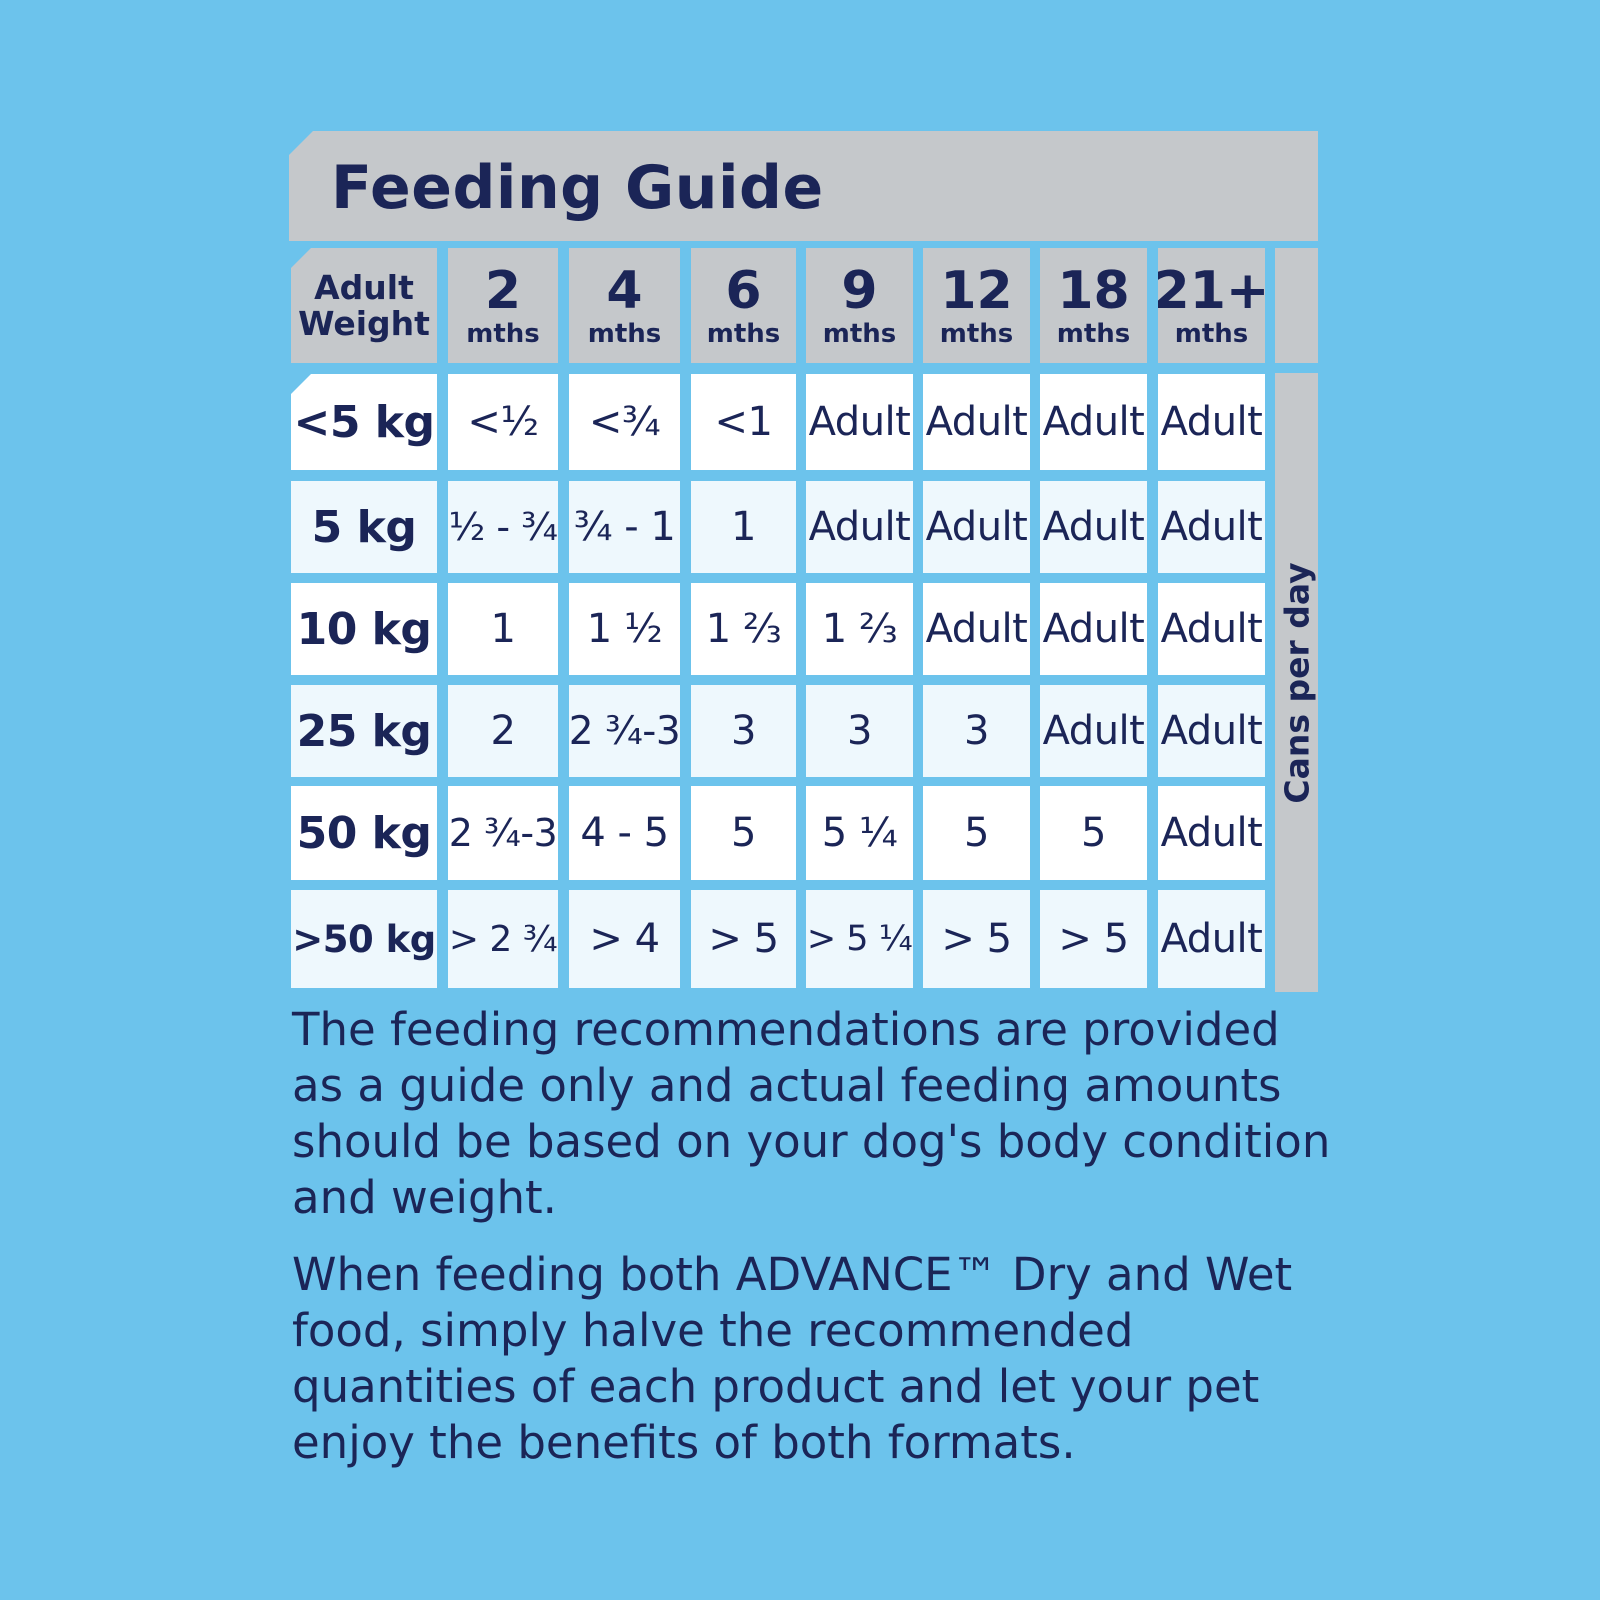 The width and height of the screenshot is (1600, 1600). What do you see at coordinates (577, 188) in the screenshot?
I see `page-title: Feeding Guide` at bounding box center [577, 188].